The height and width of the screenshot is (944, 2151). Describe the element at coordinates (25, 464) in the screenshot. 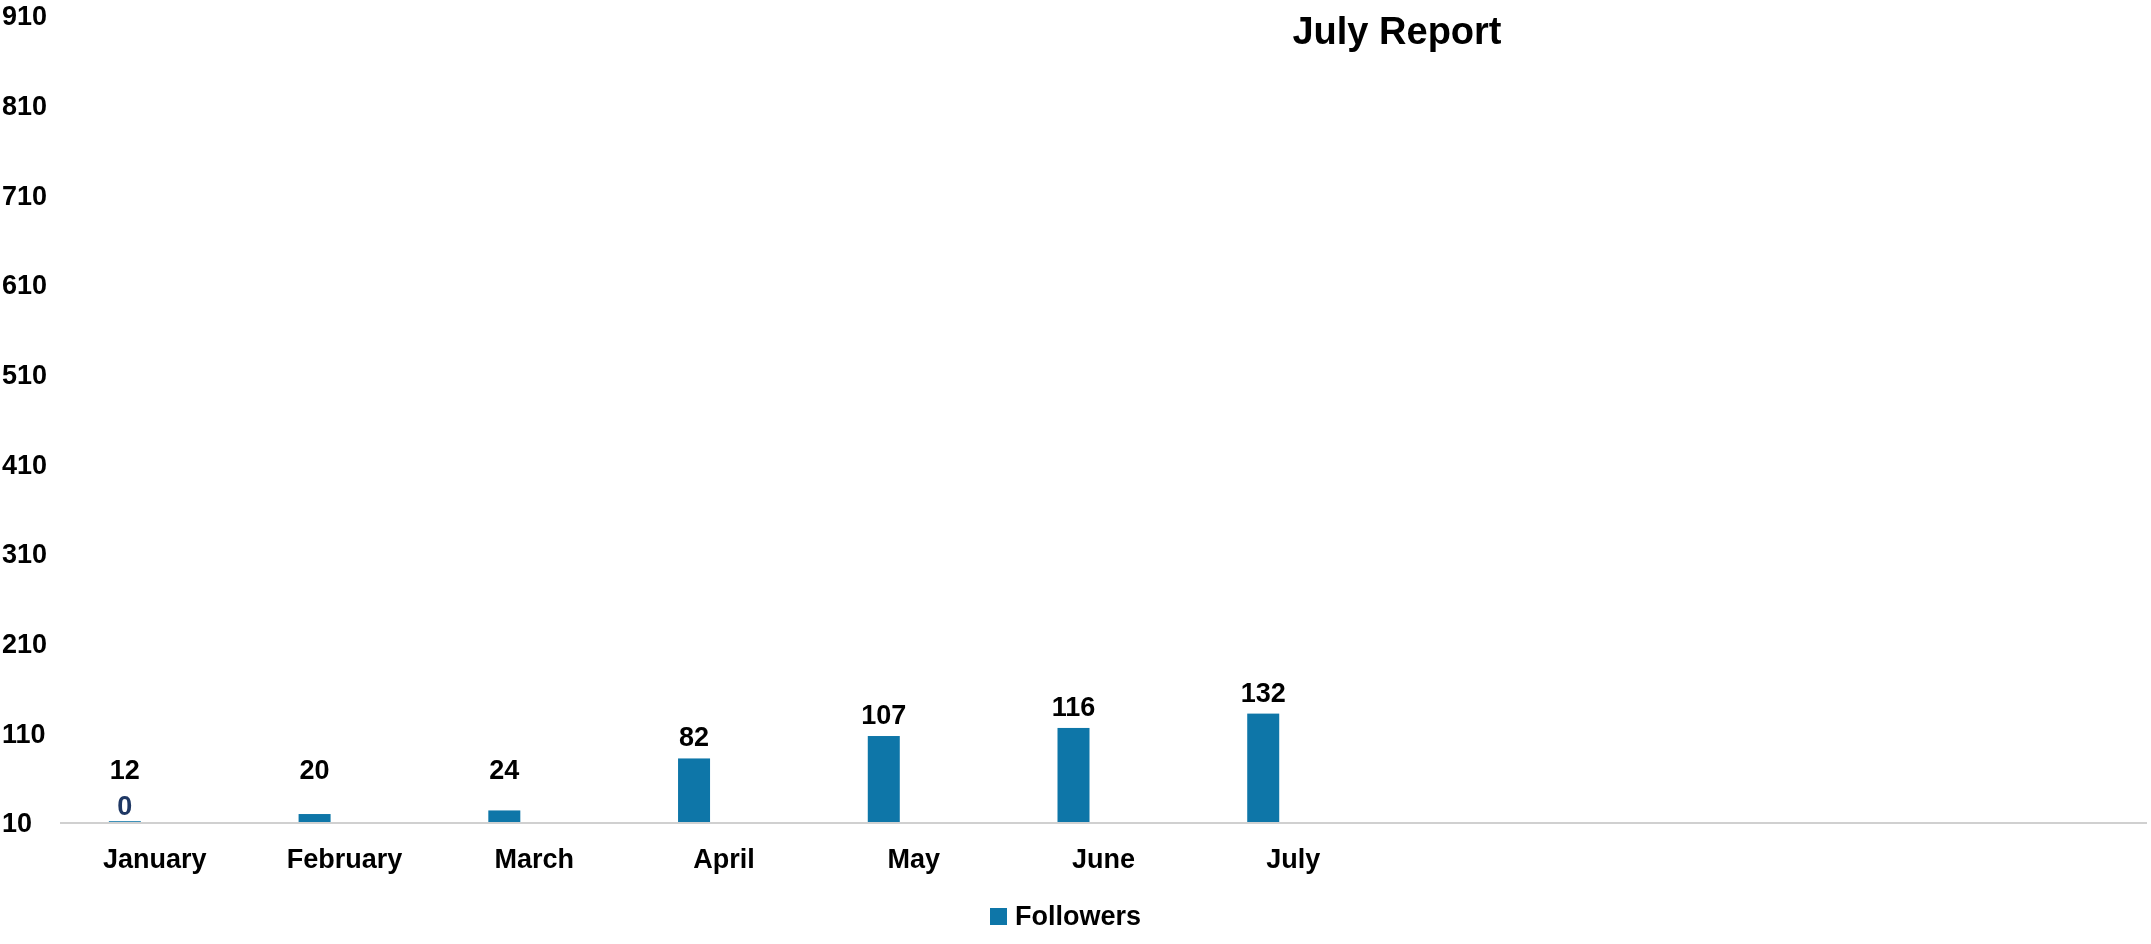

I see `y-tick-label: 410` at that location.